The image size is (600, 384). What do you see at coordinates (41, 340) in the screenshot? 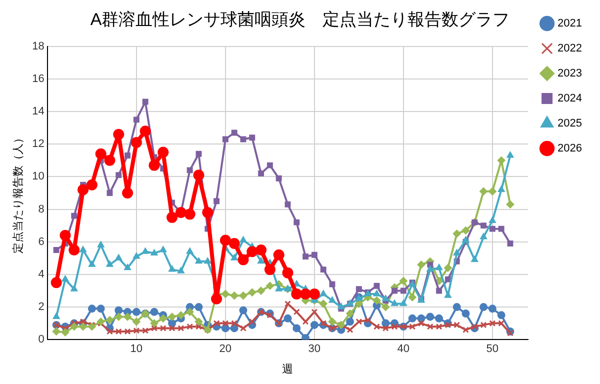
I see `y-tick-label: 0` at bounding box center [41, 340].